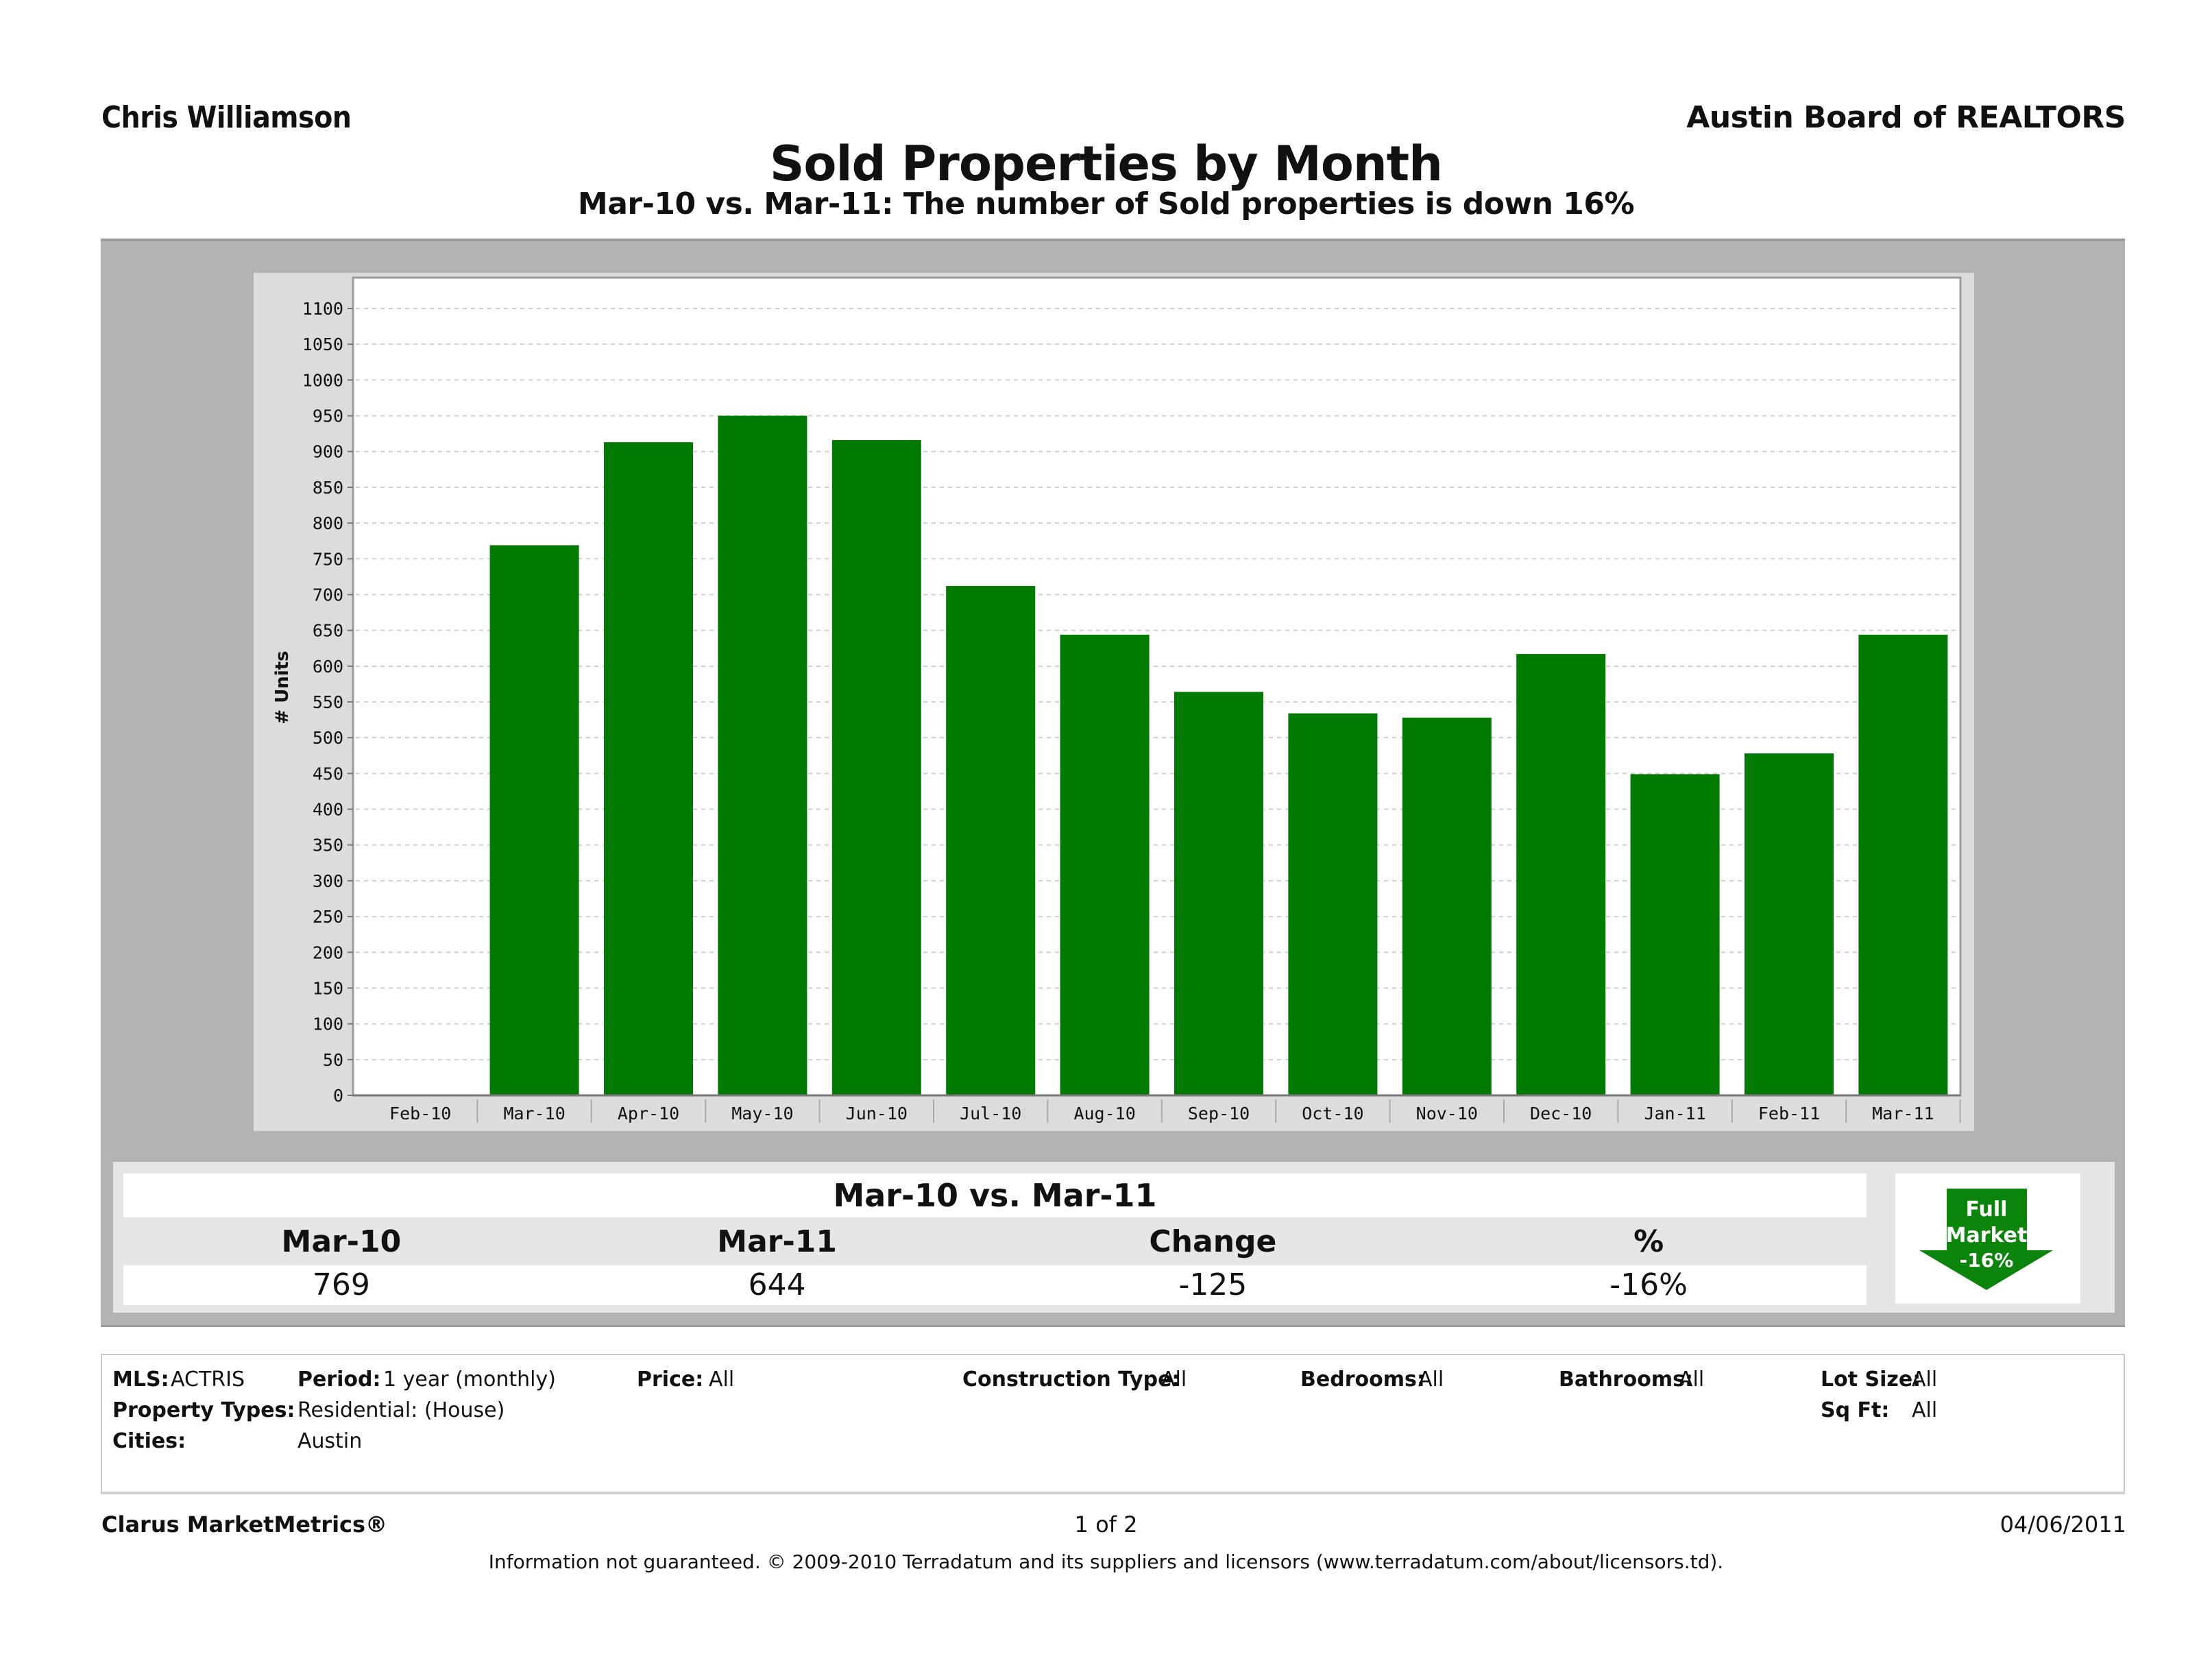  What do you see at coordinates (328, 917) in the screenshot?
I see `y-tick-label: 250` at bounding box center [328, 917].